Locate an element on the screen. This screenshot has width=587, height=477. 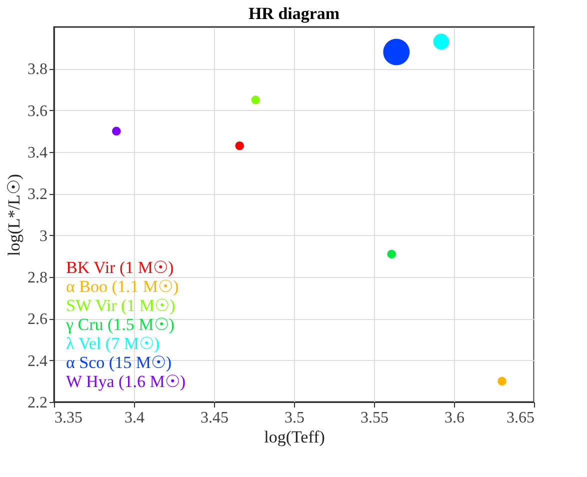
x-tick-label: 3.6 is located at coordinates (454, 418).